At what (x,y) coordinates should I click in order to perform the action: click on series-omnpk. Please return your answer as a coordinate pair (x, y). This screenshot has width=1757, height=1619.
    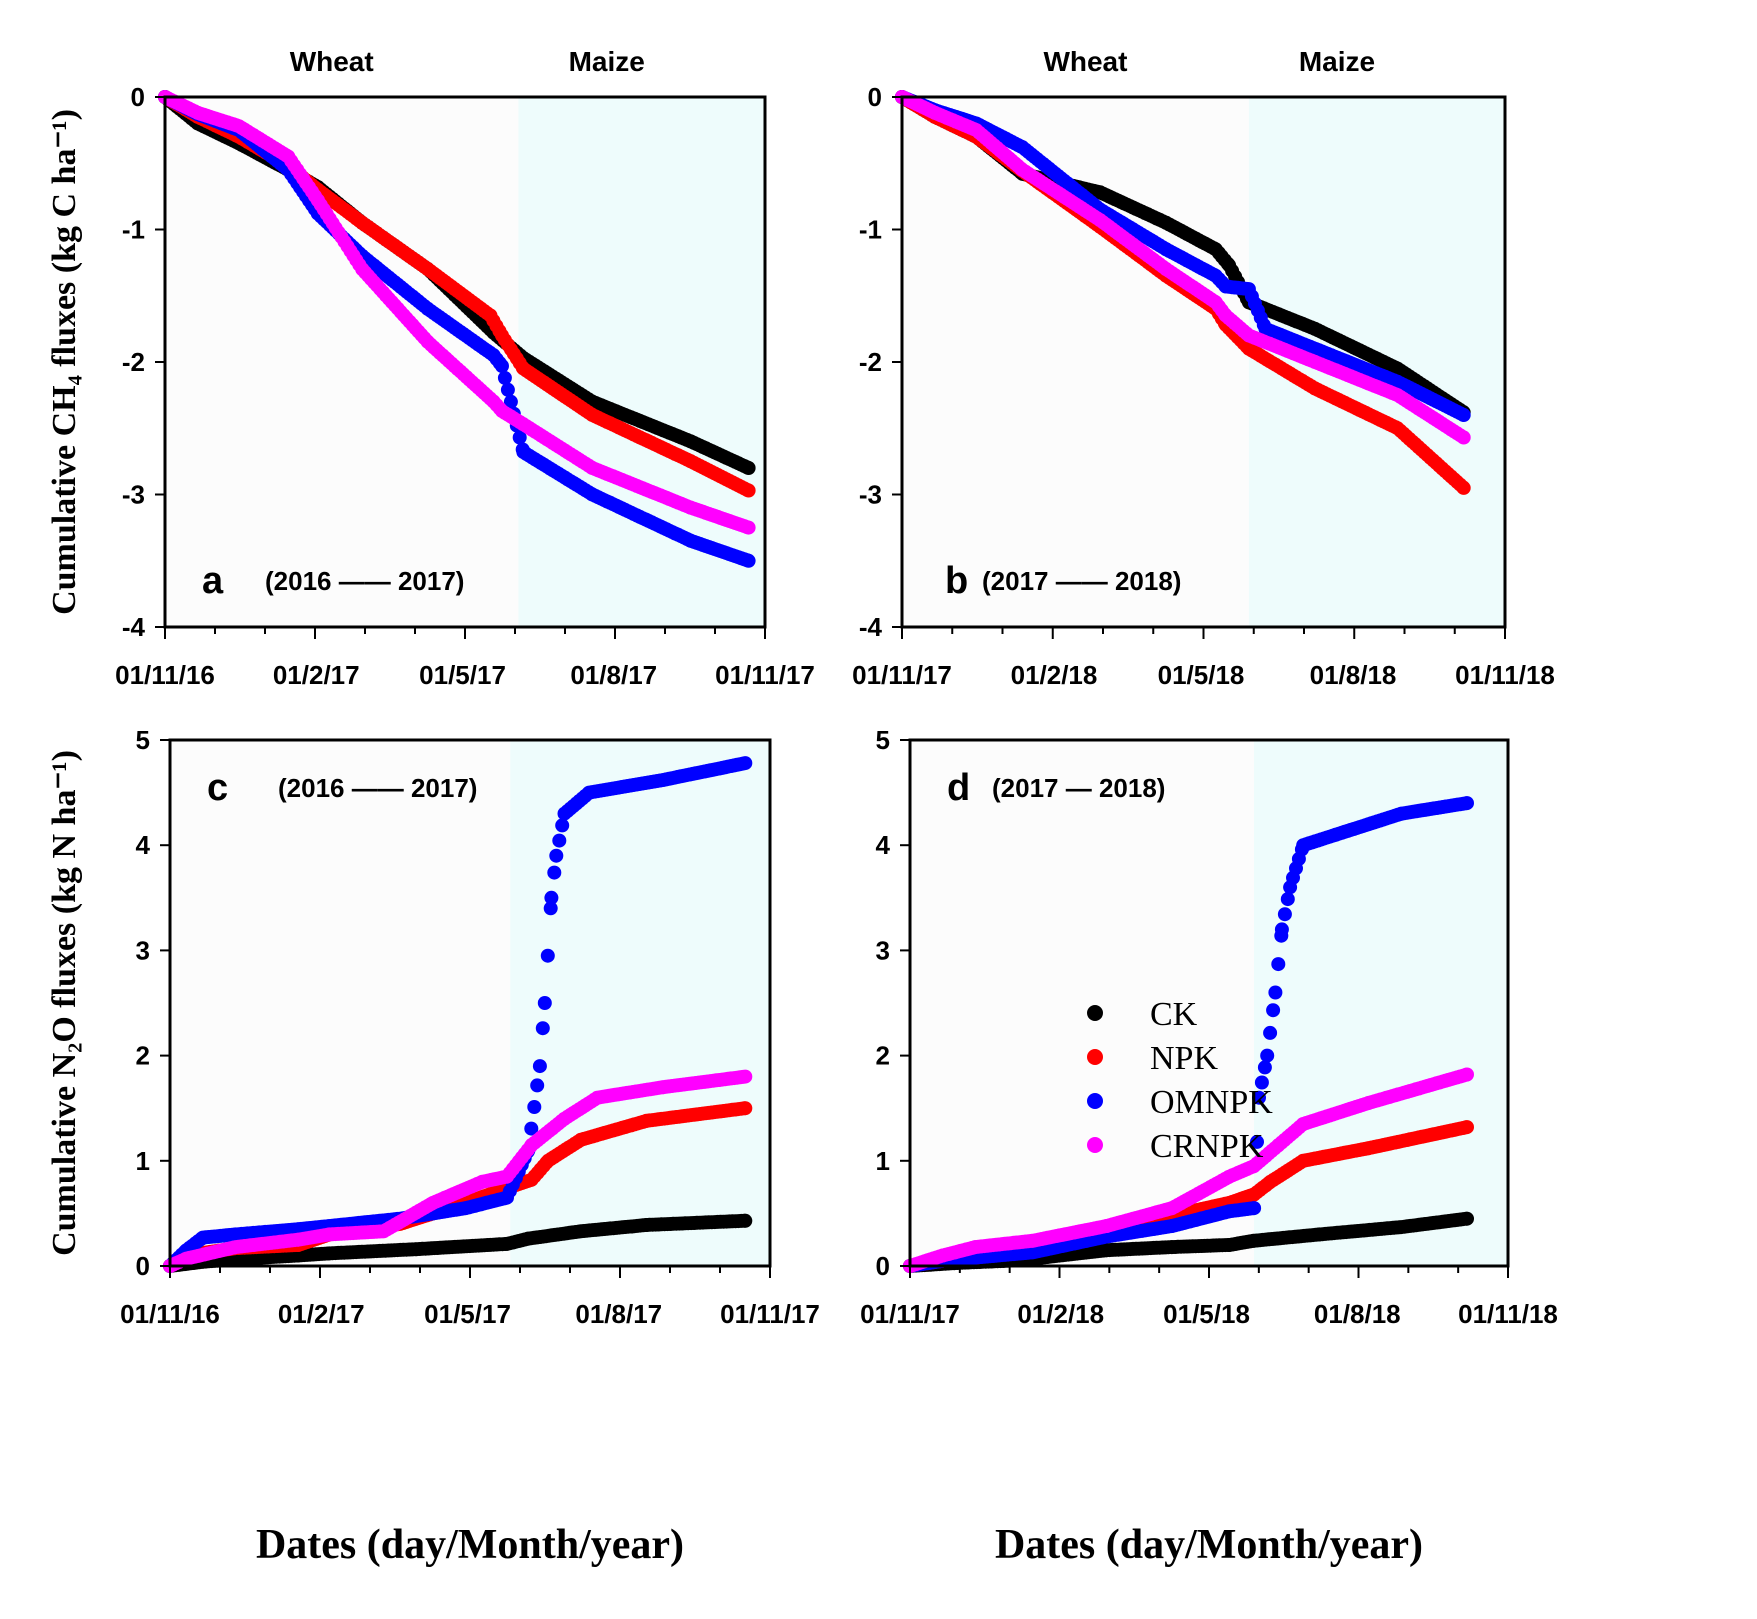
    Looking at the image, I should click on (1188, 1034).